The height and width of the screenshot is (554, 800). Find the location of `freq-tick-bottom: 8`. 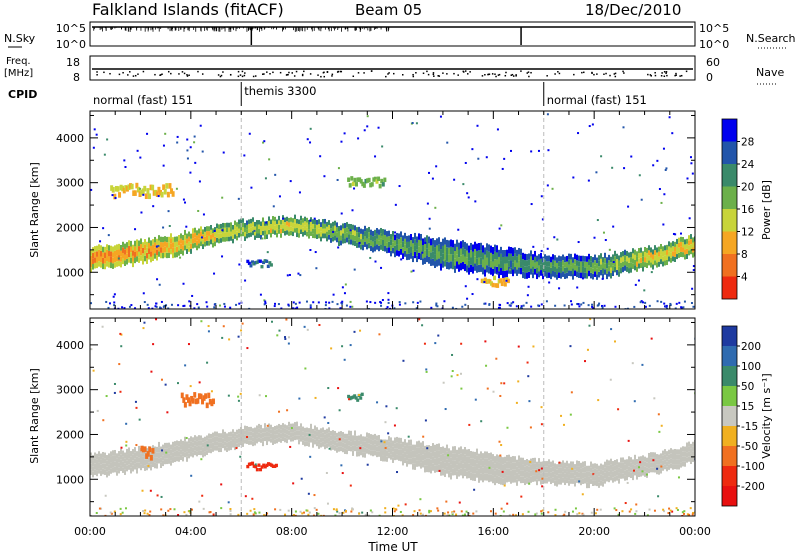

freq-tick-bottom: 8 is located at coordinates (76, 77).